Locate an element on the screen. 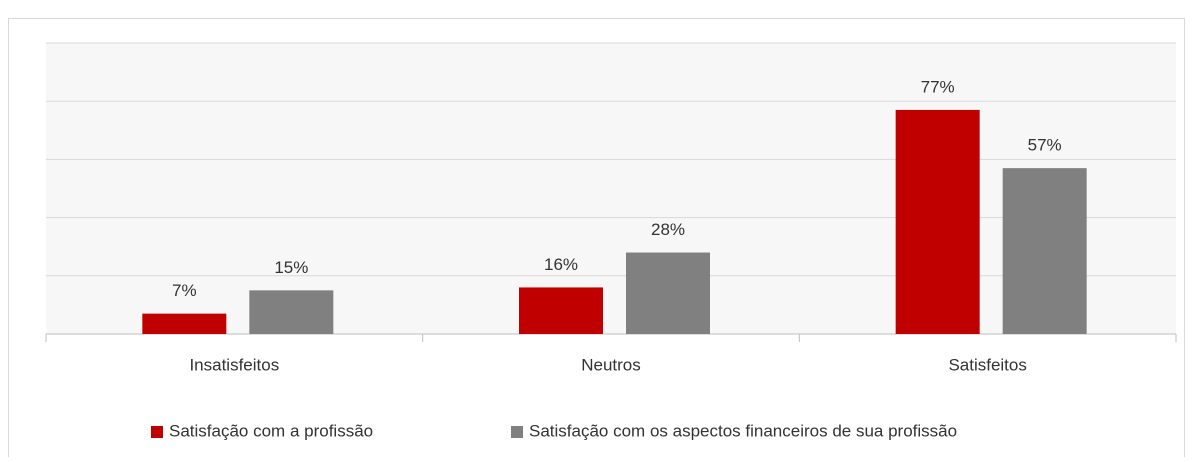 Image resolution: width=1193 pixels, height=462 pixels. data-label: 57% is located at coordinates (1045, 145).